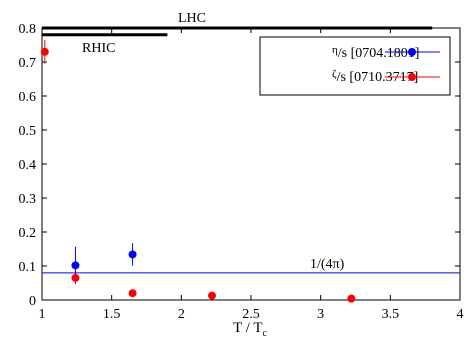  What do you see at coordinates (379, 53) in the screenshot?
I see `legend-text-eta: /s [0704.1801]` at bounding box center [379, 53].